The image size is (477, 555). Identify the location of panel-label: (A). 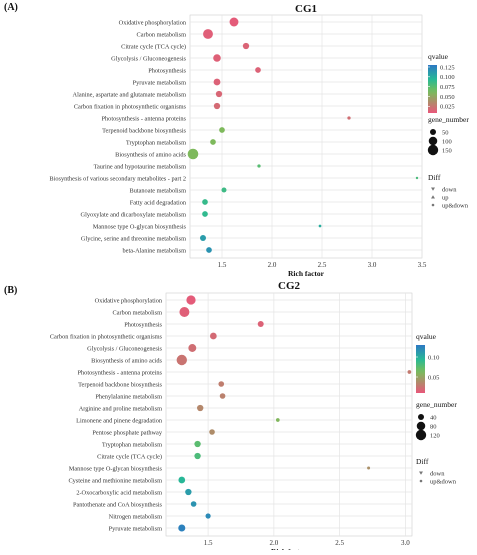
(11, 7).